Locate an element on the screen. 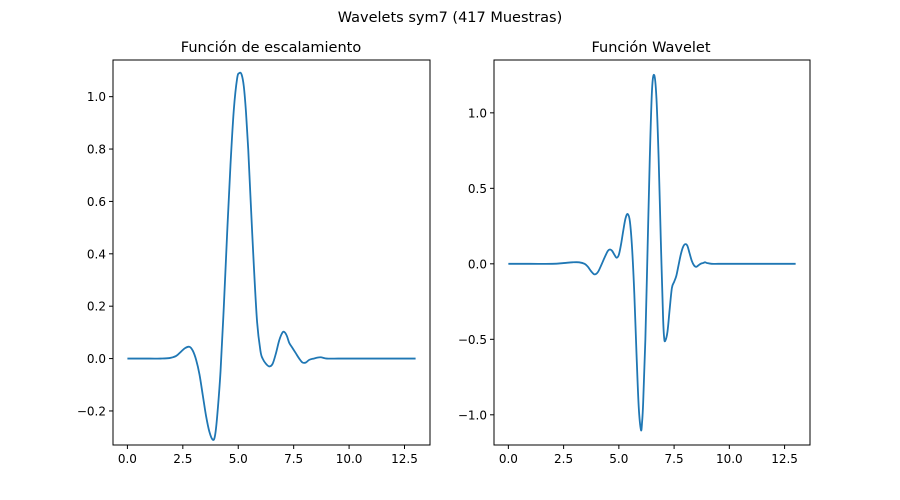  wavelet-function-ytick-label: −0.5 is located at coordinates (472, 340).